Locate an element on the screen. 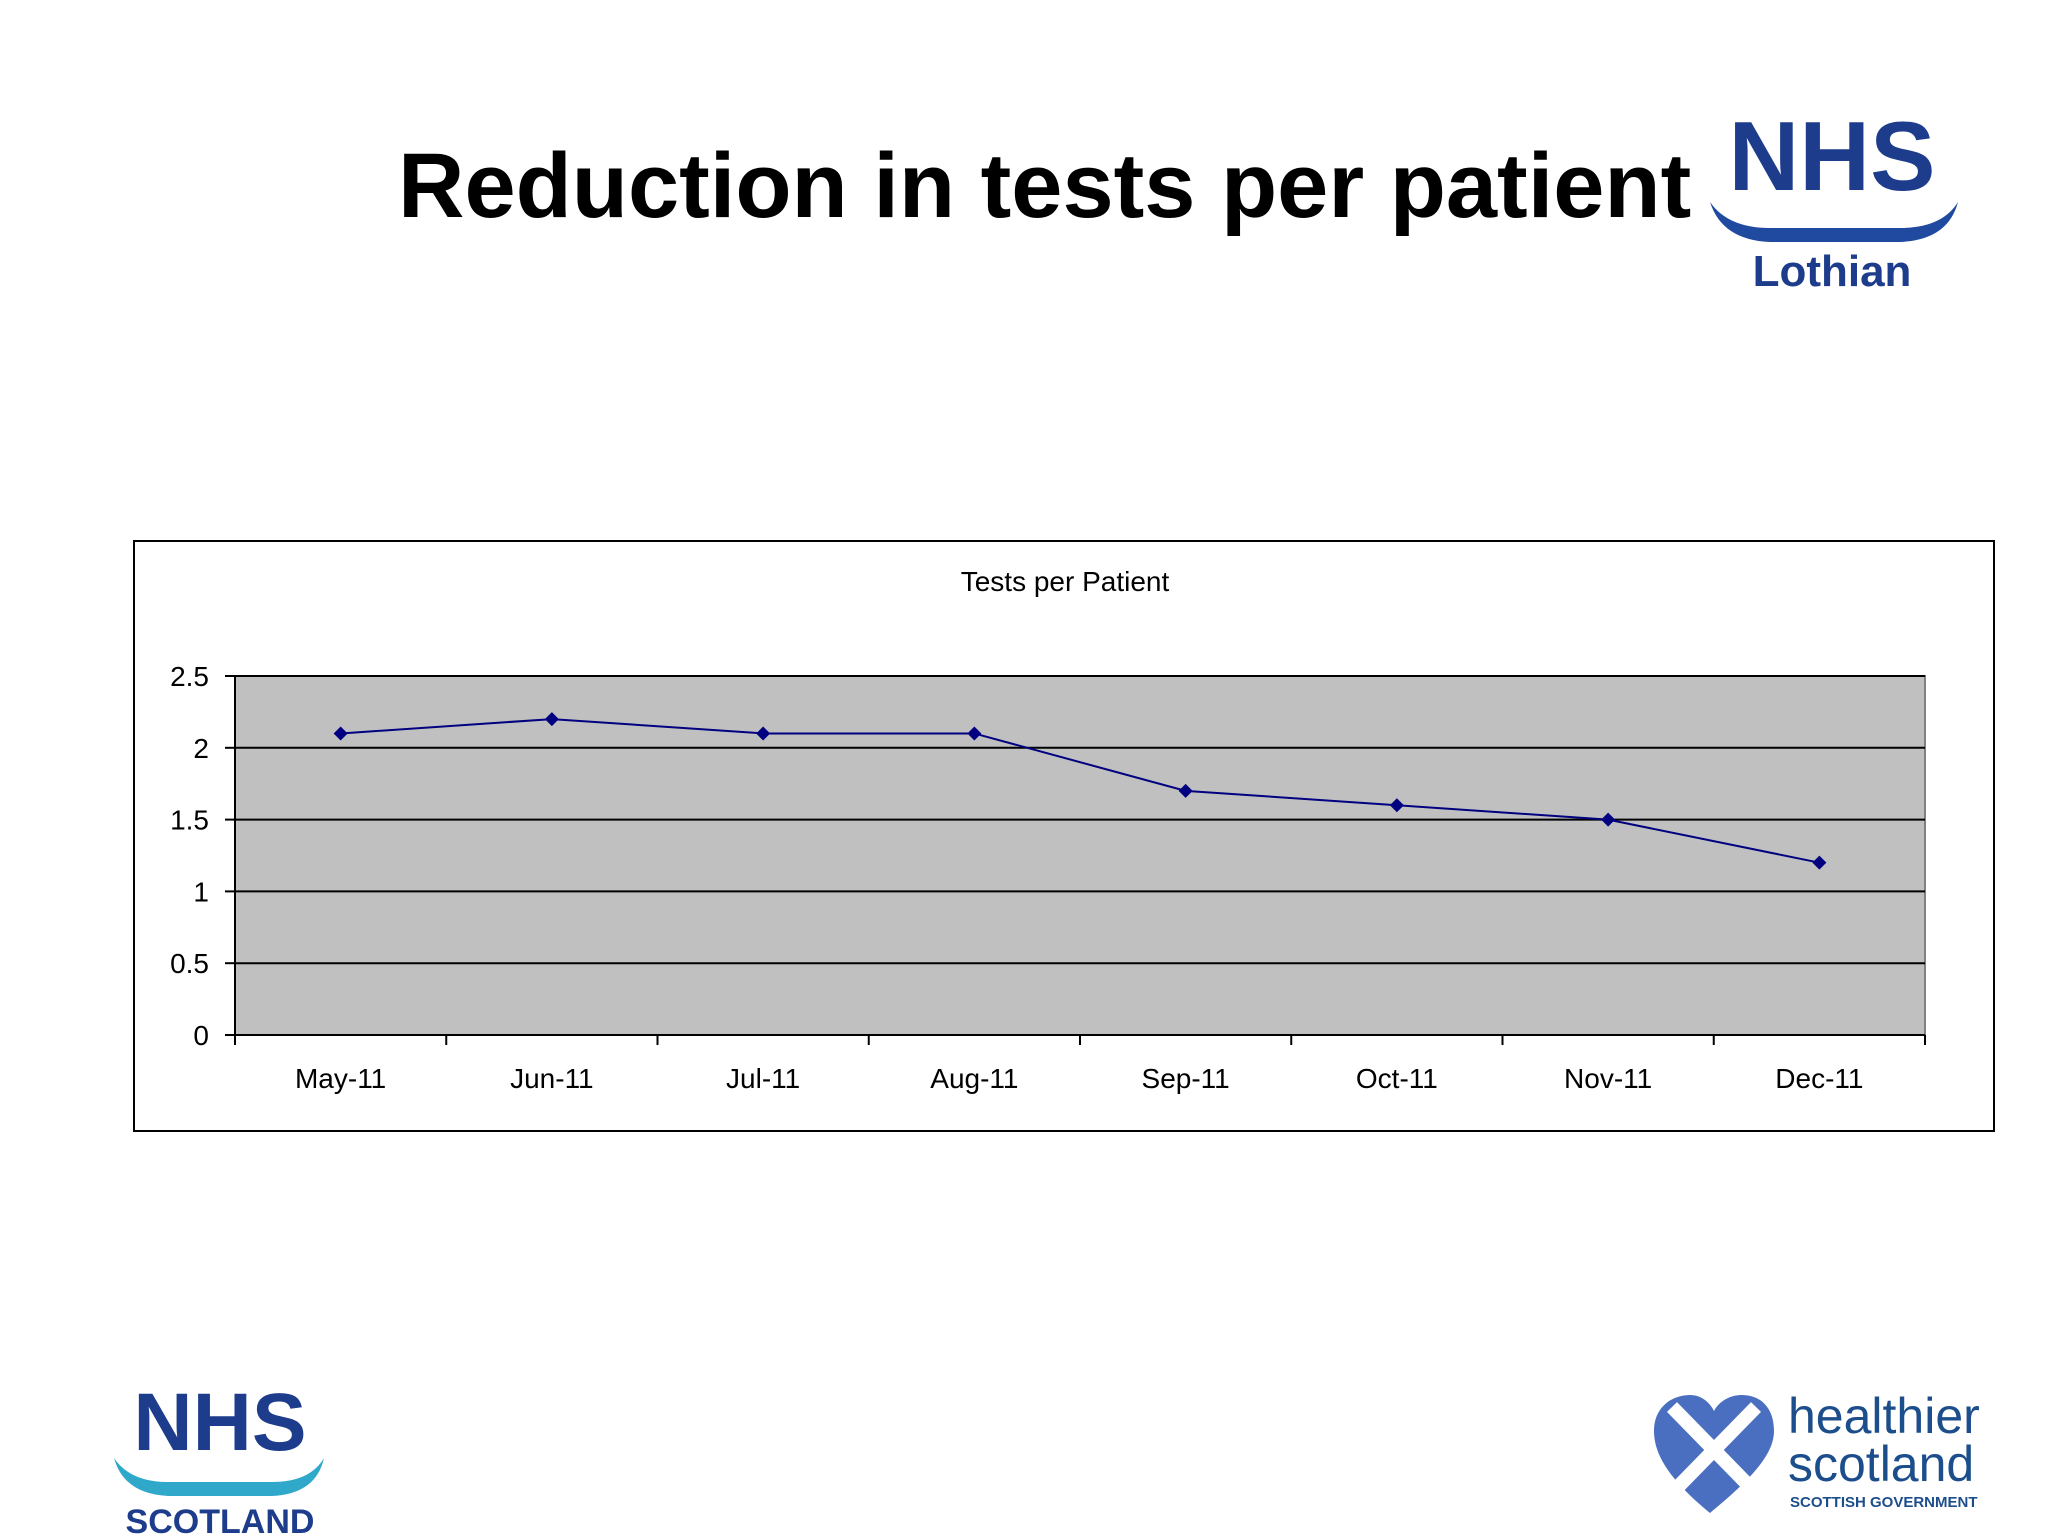 This screenshot has height=1538, width=2048. x-tick-label: Jun-11 is located at coordinates (552, 1078).